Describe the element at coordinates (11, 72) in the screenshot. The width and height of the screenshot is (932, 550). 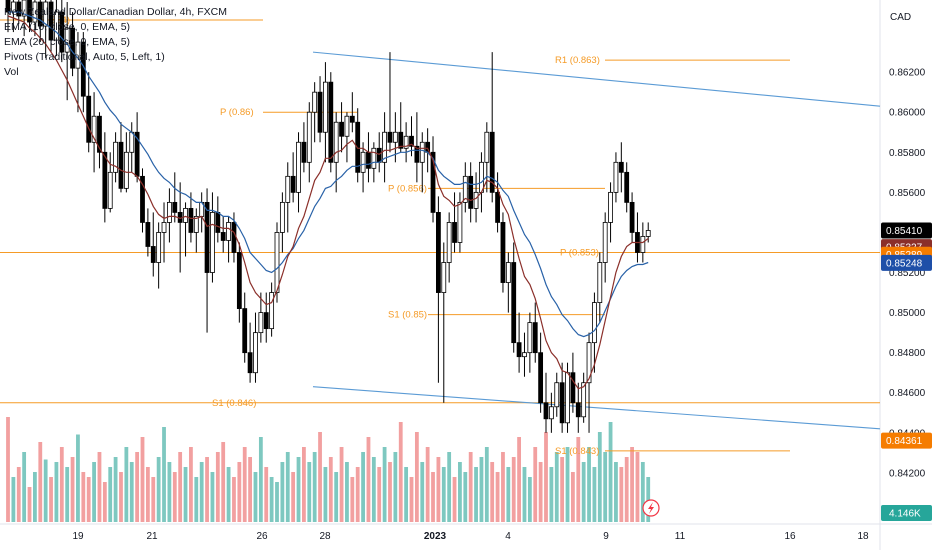
I see `legend-vol: Vol` at that location.